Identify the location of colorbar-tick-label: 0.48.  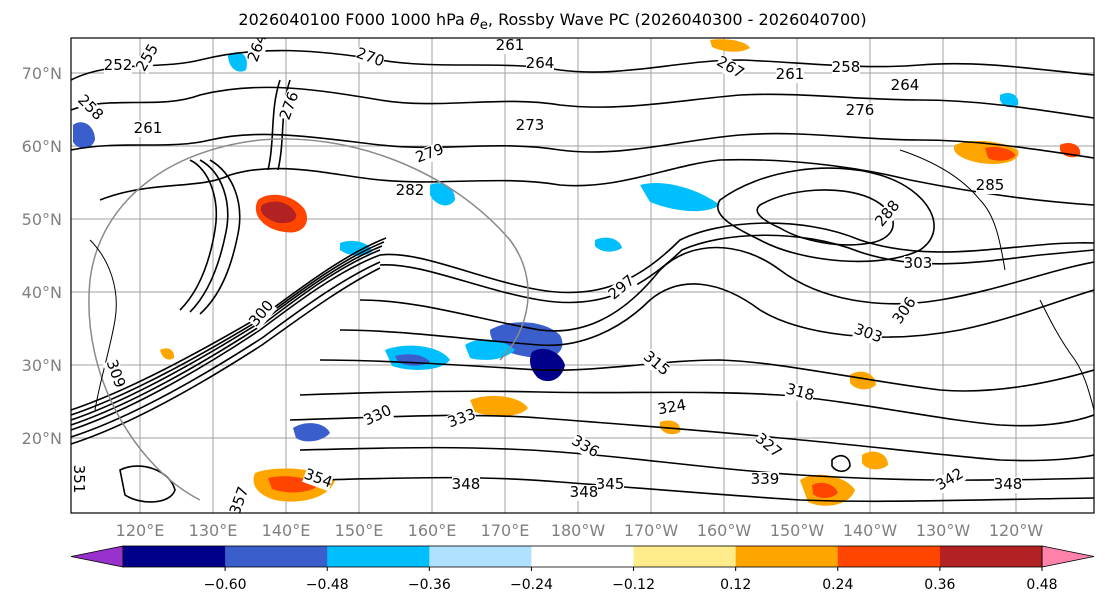
(1041, 585).